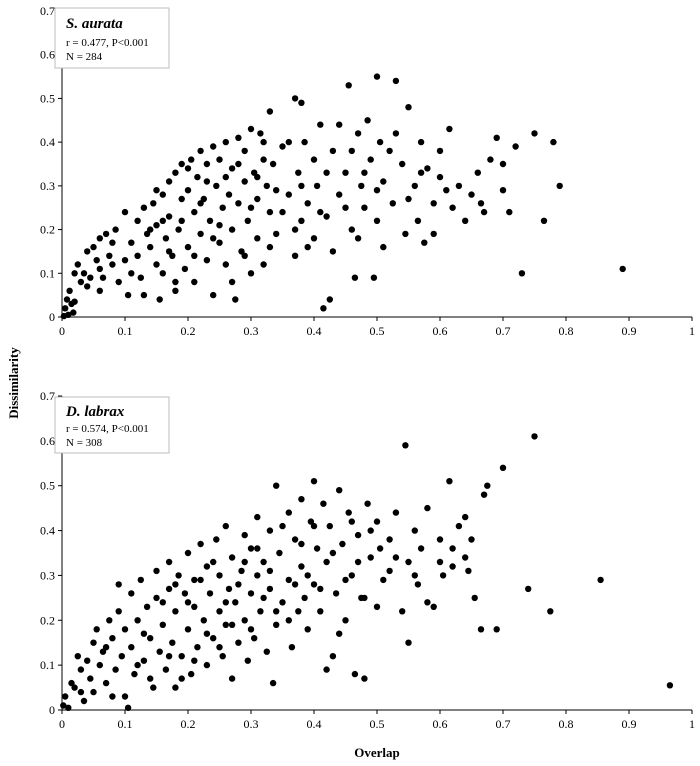 The image size is (700, 766). What do you see at coordinates (112, 38) in the screenshot?
I see `p0-legend: S. aurata r = 0.477, P<0.001 N = 284` at bounding box center [112, 38].